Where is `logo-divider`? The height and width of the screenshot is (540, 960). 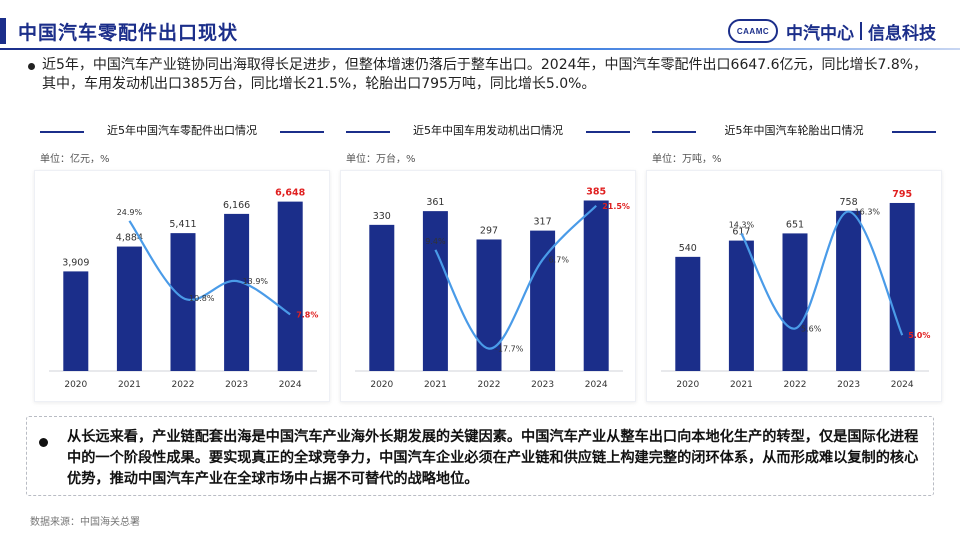
logo-divider is located at coordinates (861, 31).